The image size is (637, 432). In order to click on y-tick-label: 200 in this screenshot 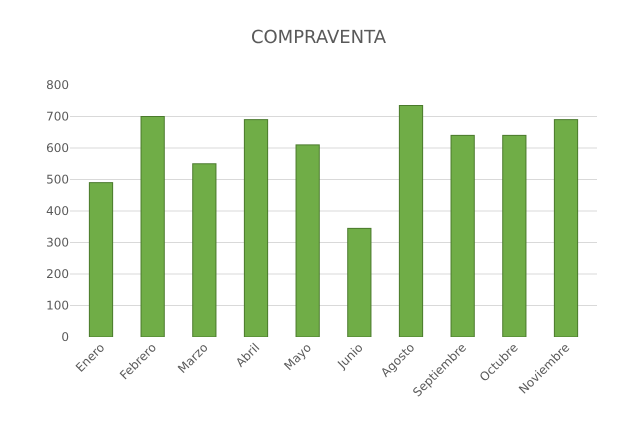, I will do `click(57, 274)`.